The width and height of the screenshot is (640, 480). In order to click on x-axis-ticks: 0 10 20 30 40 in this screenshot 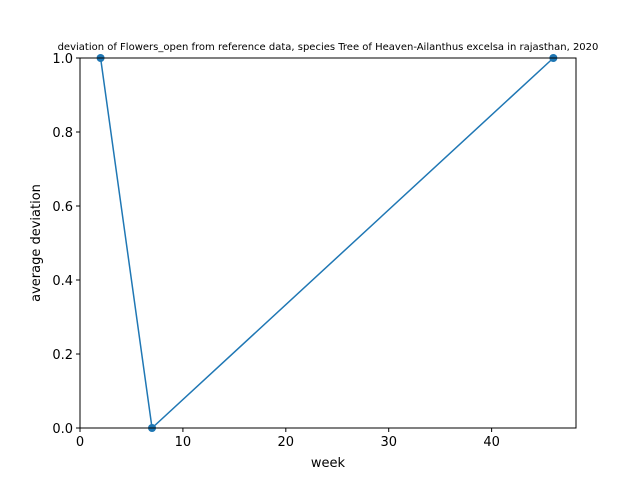, I will do `click(288, 439)`.